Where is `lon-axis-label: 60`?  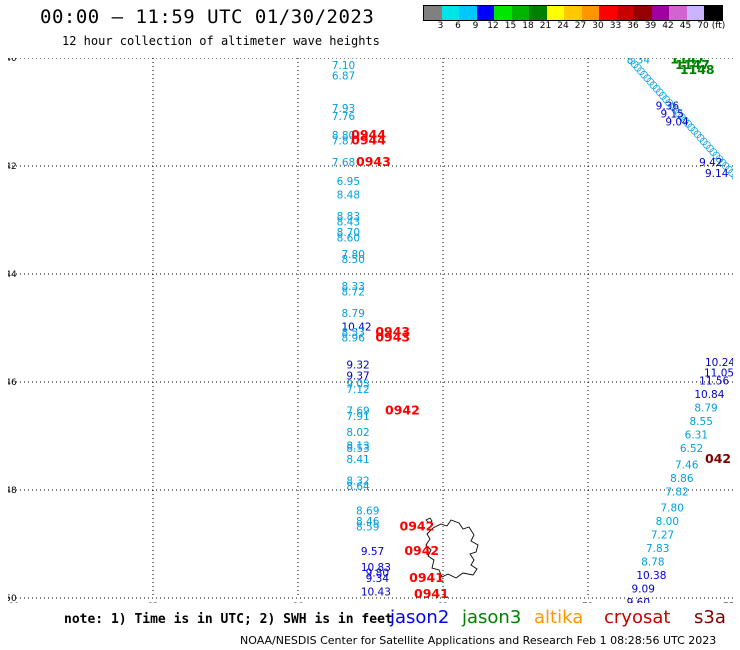 lon-axis-label: 60 is located at coordinates (14, 602).